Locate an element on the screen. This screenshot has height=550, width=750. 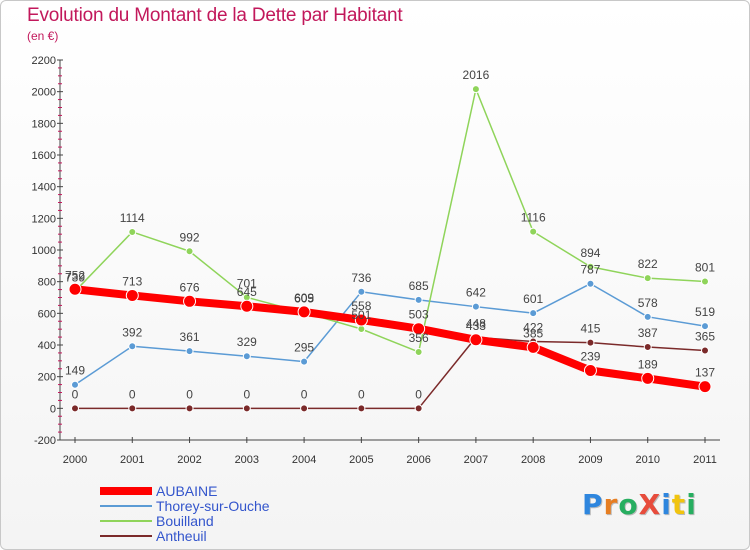
data-label: 605 is located at coordinates (304, 299).